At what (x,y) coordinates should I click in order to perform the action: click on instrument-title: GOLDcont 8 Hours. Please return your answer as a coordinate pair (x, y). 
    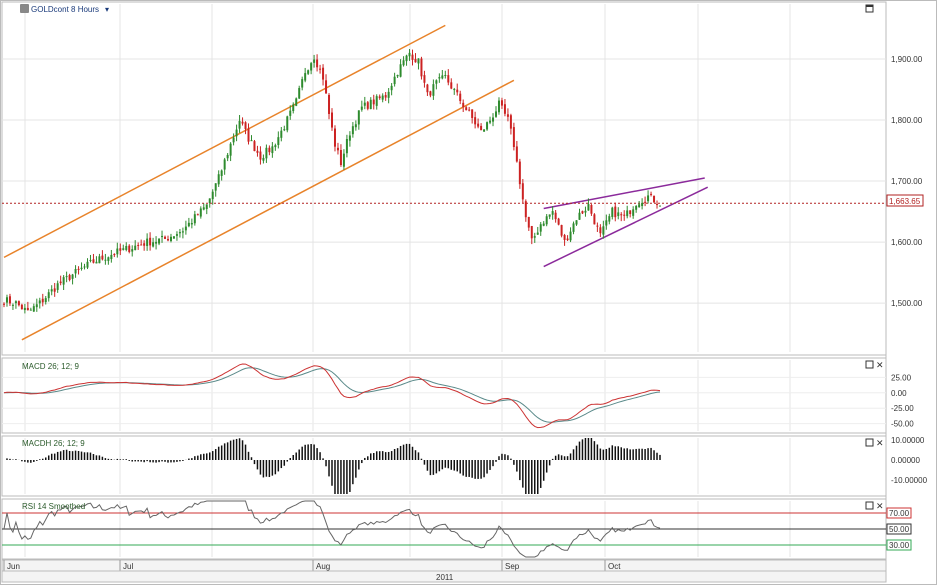
    Looking at the image, I should click on (65, 9).